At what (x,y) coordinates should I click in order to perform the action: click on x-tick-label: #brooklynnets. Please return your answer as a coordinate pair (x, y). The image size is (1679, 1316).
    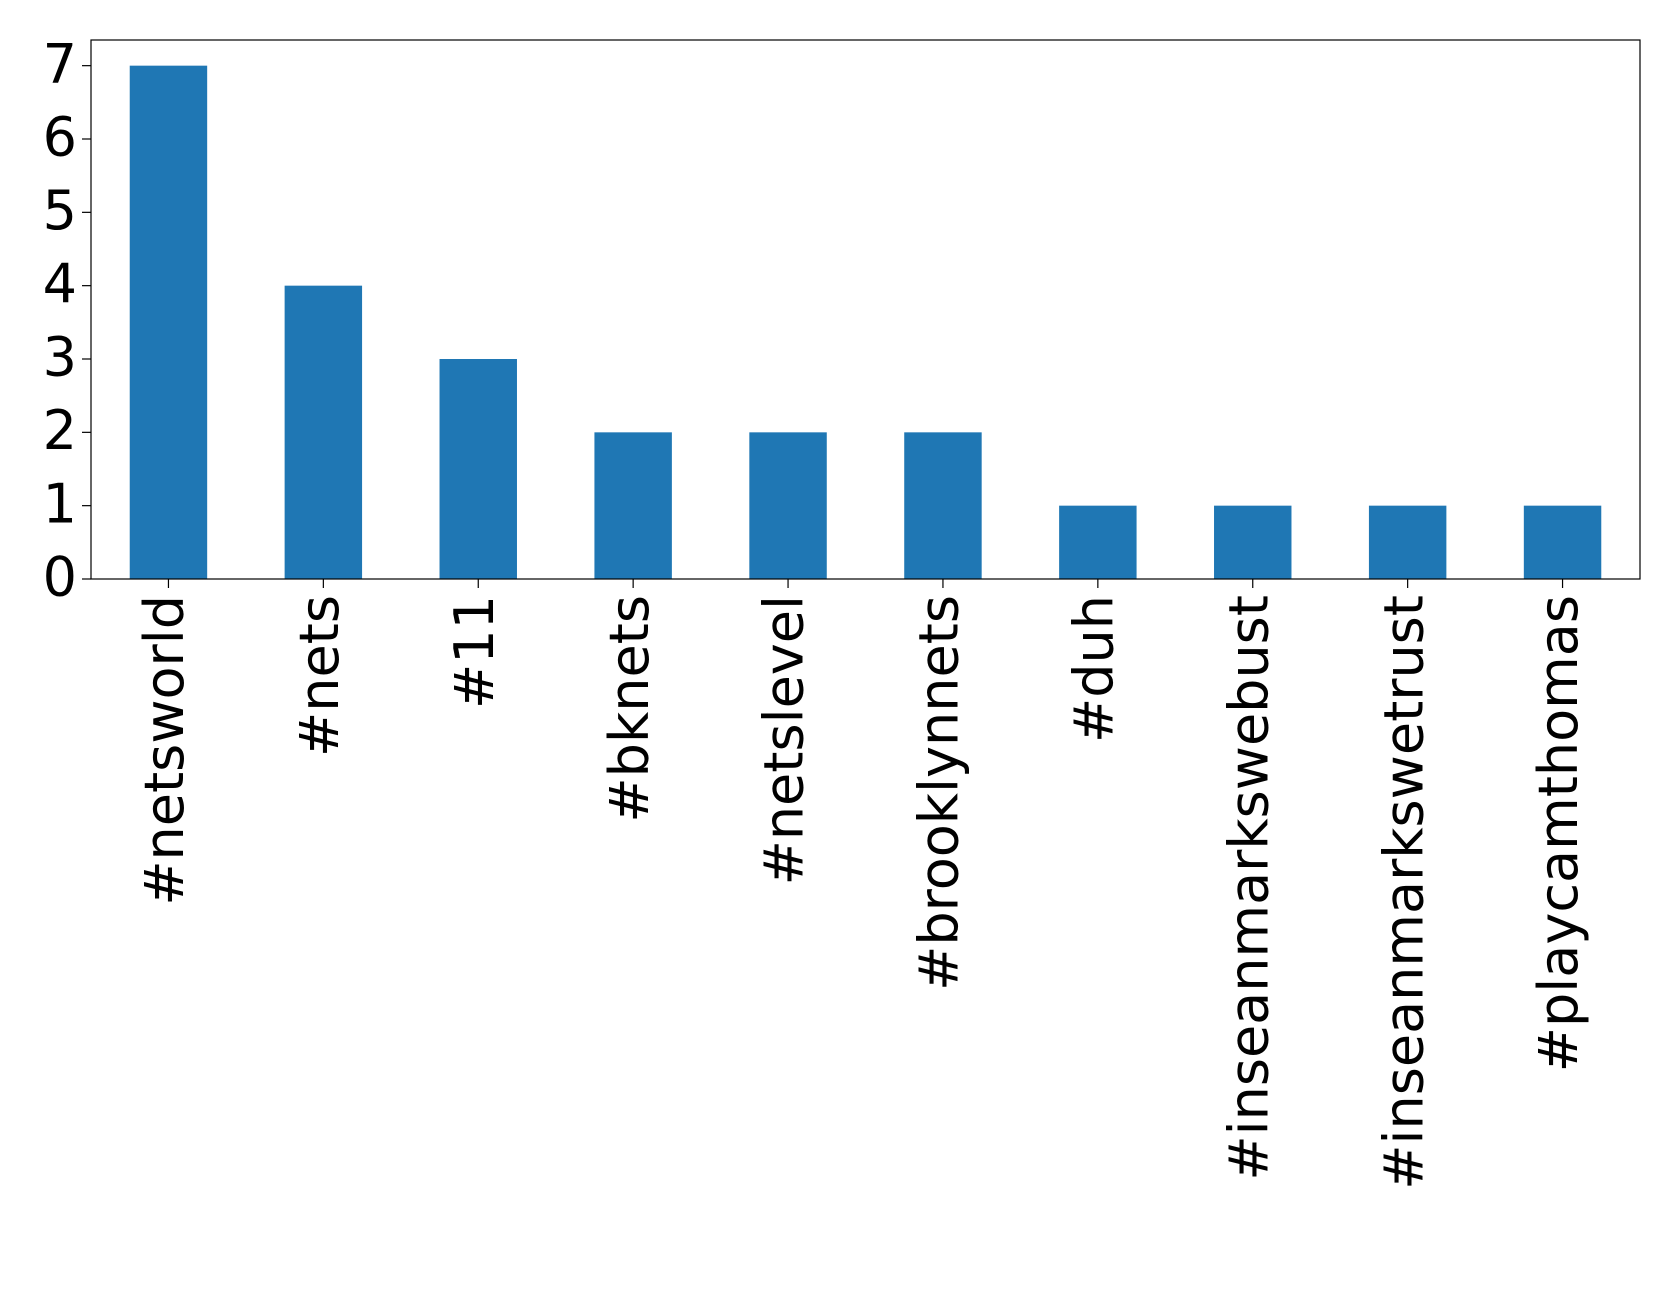
    Looking at the image, I should click on (939, 793).